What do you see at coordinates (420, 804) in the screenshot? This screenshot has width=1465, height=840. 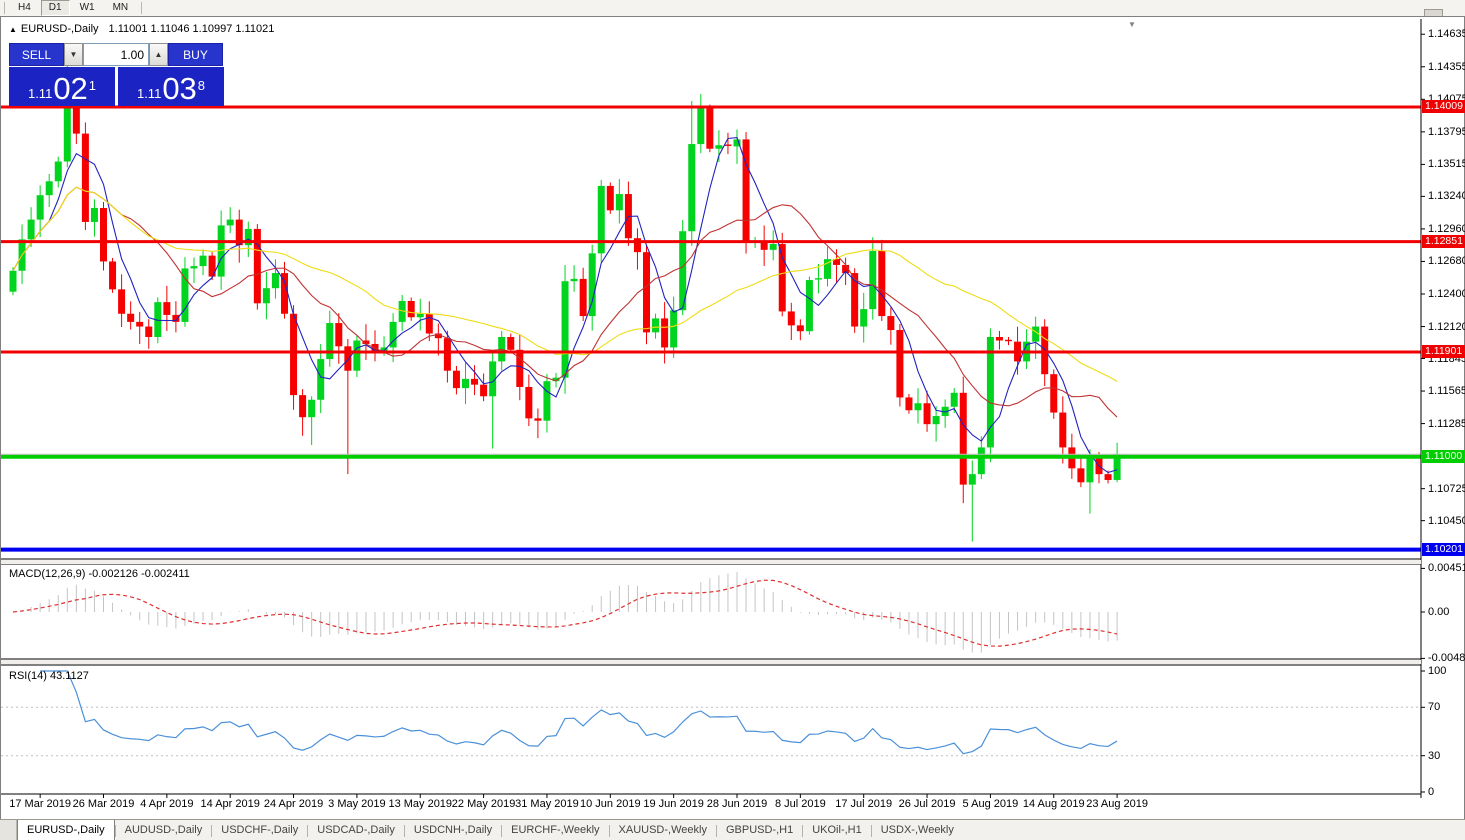 I see `date-axis-label: 13 May 2019` at bounding box center [420, 804].